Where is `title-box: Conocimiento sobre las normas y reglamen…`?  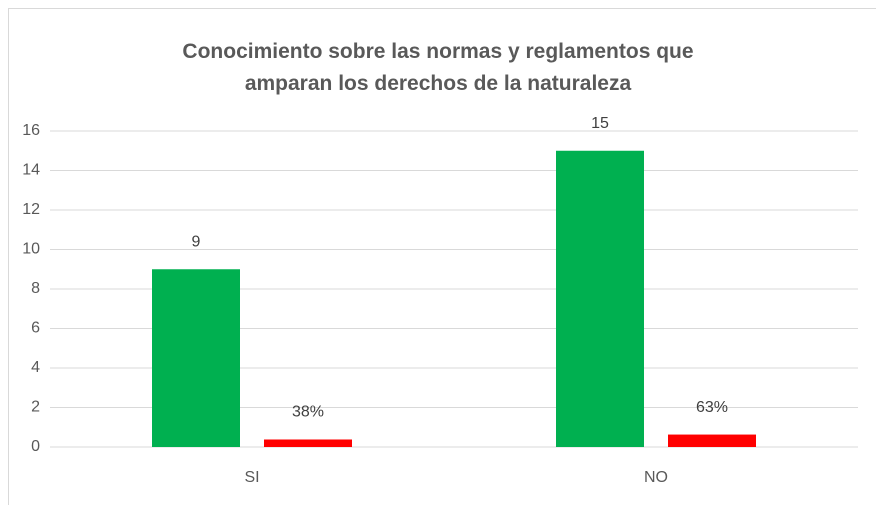 title-box: Conocimiento sobre las normas y reglamen… is located at coordinates (438, 68).